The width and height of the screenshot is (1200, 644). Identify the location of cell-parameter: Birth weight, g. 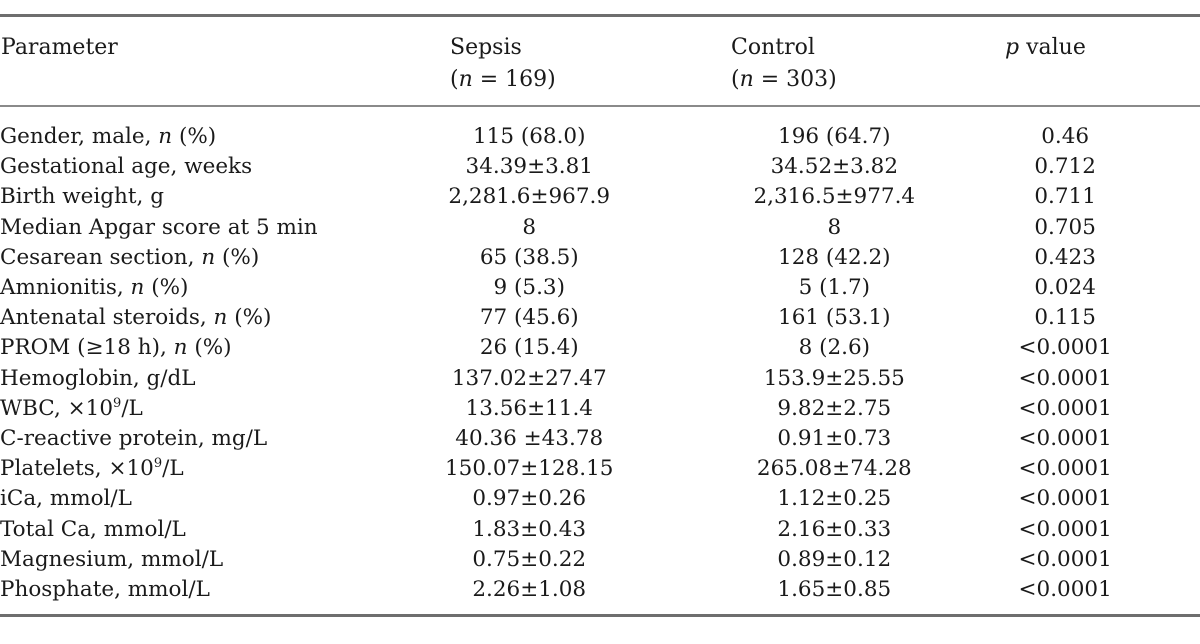
(222, 197).